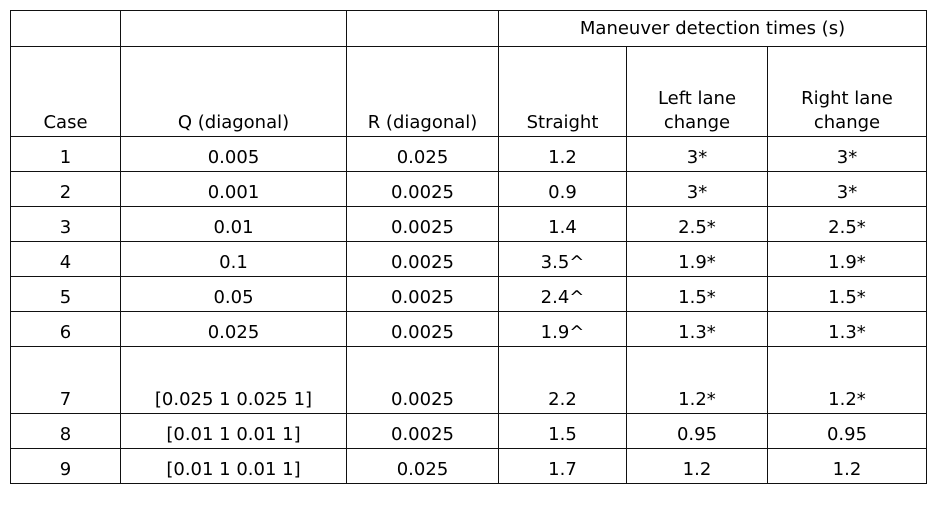 The height and width of the screenshot is (525, 943). What do you see at coordinates (697, 259) in the screenshot?
I see `cell-left-lane-change: 1.9*` at bounding box center [697, 259].